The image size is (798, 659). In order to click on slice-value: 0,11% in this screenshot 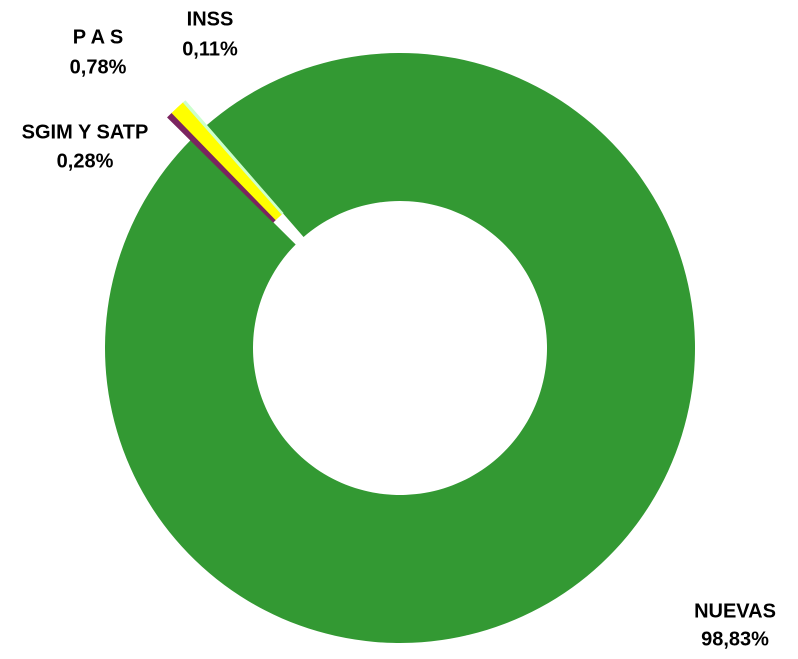, I will do `click(210, 49)`.